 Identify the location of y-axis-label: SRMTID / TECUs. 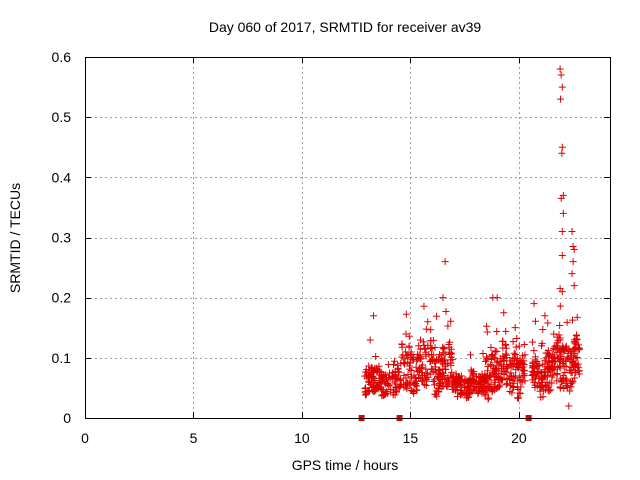
(15, 238).